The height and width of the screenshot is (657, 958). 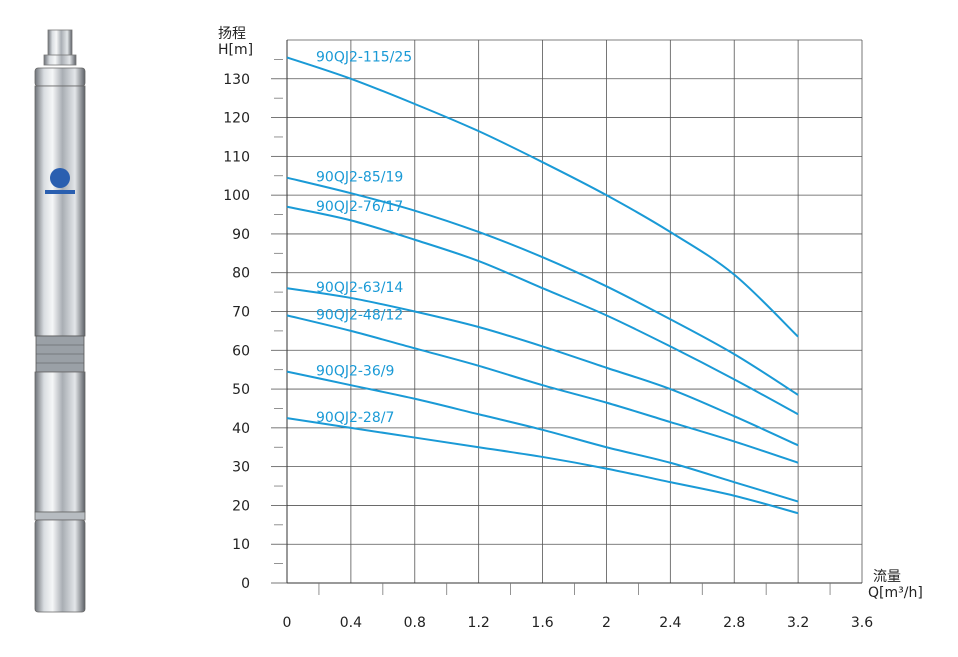 I want to click on y-tick-label: 10, so click(x=241, y=545).